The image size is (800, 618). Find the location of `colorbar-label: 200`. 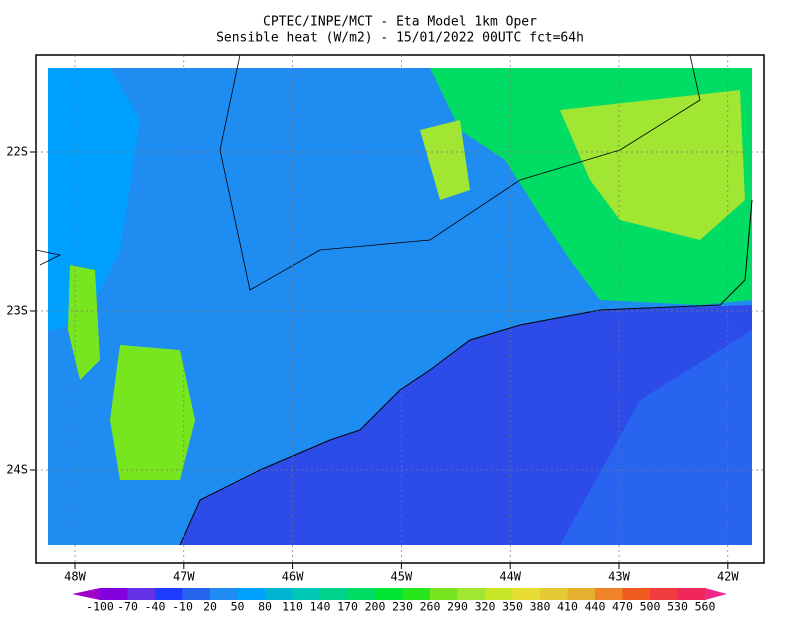

colorbar-label: 200 is located at coordinates (375, 607).